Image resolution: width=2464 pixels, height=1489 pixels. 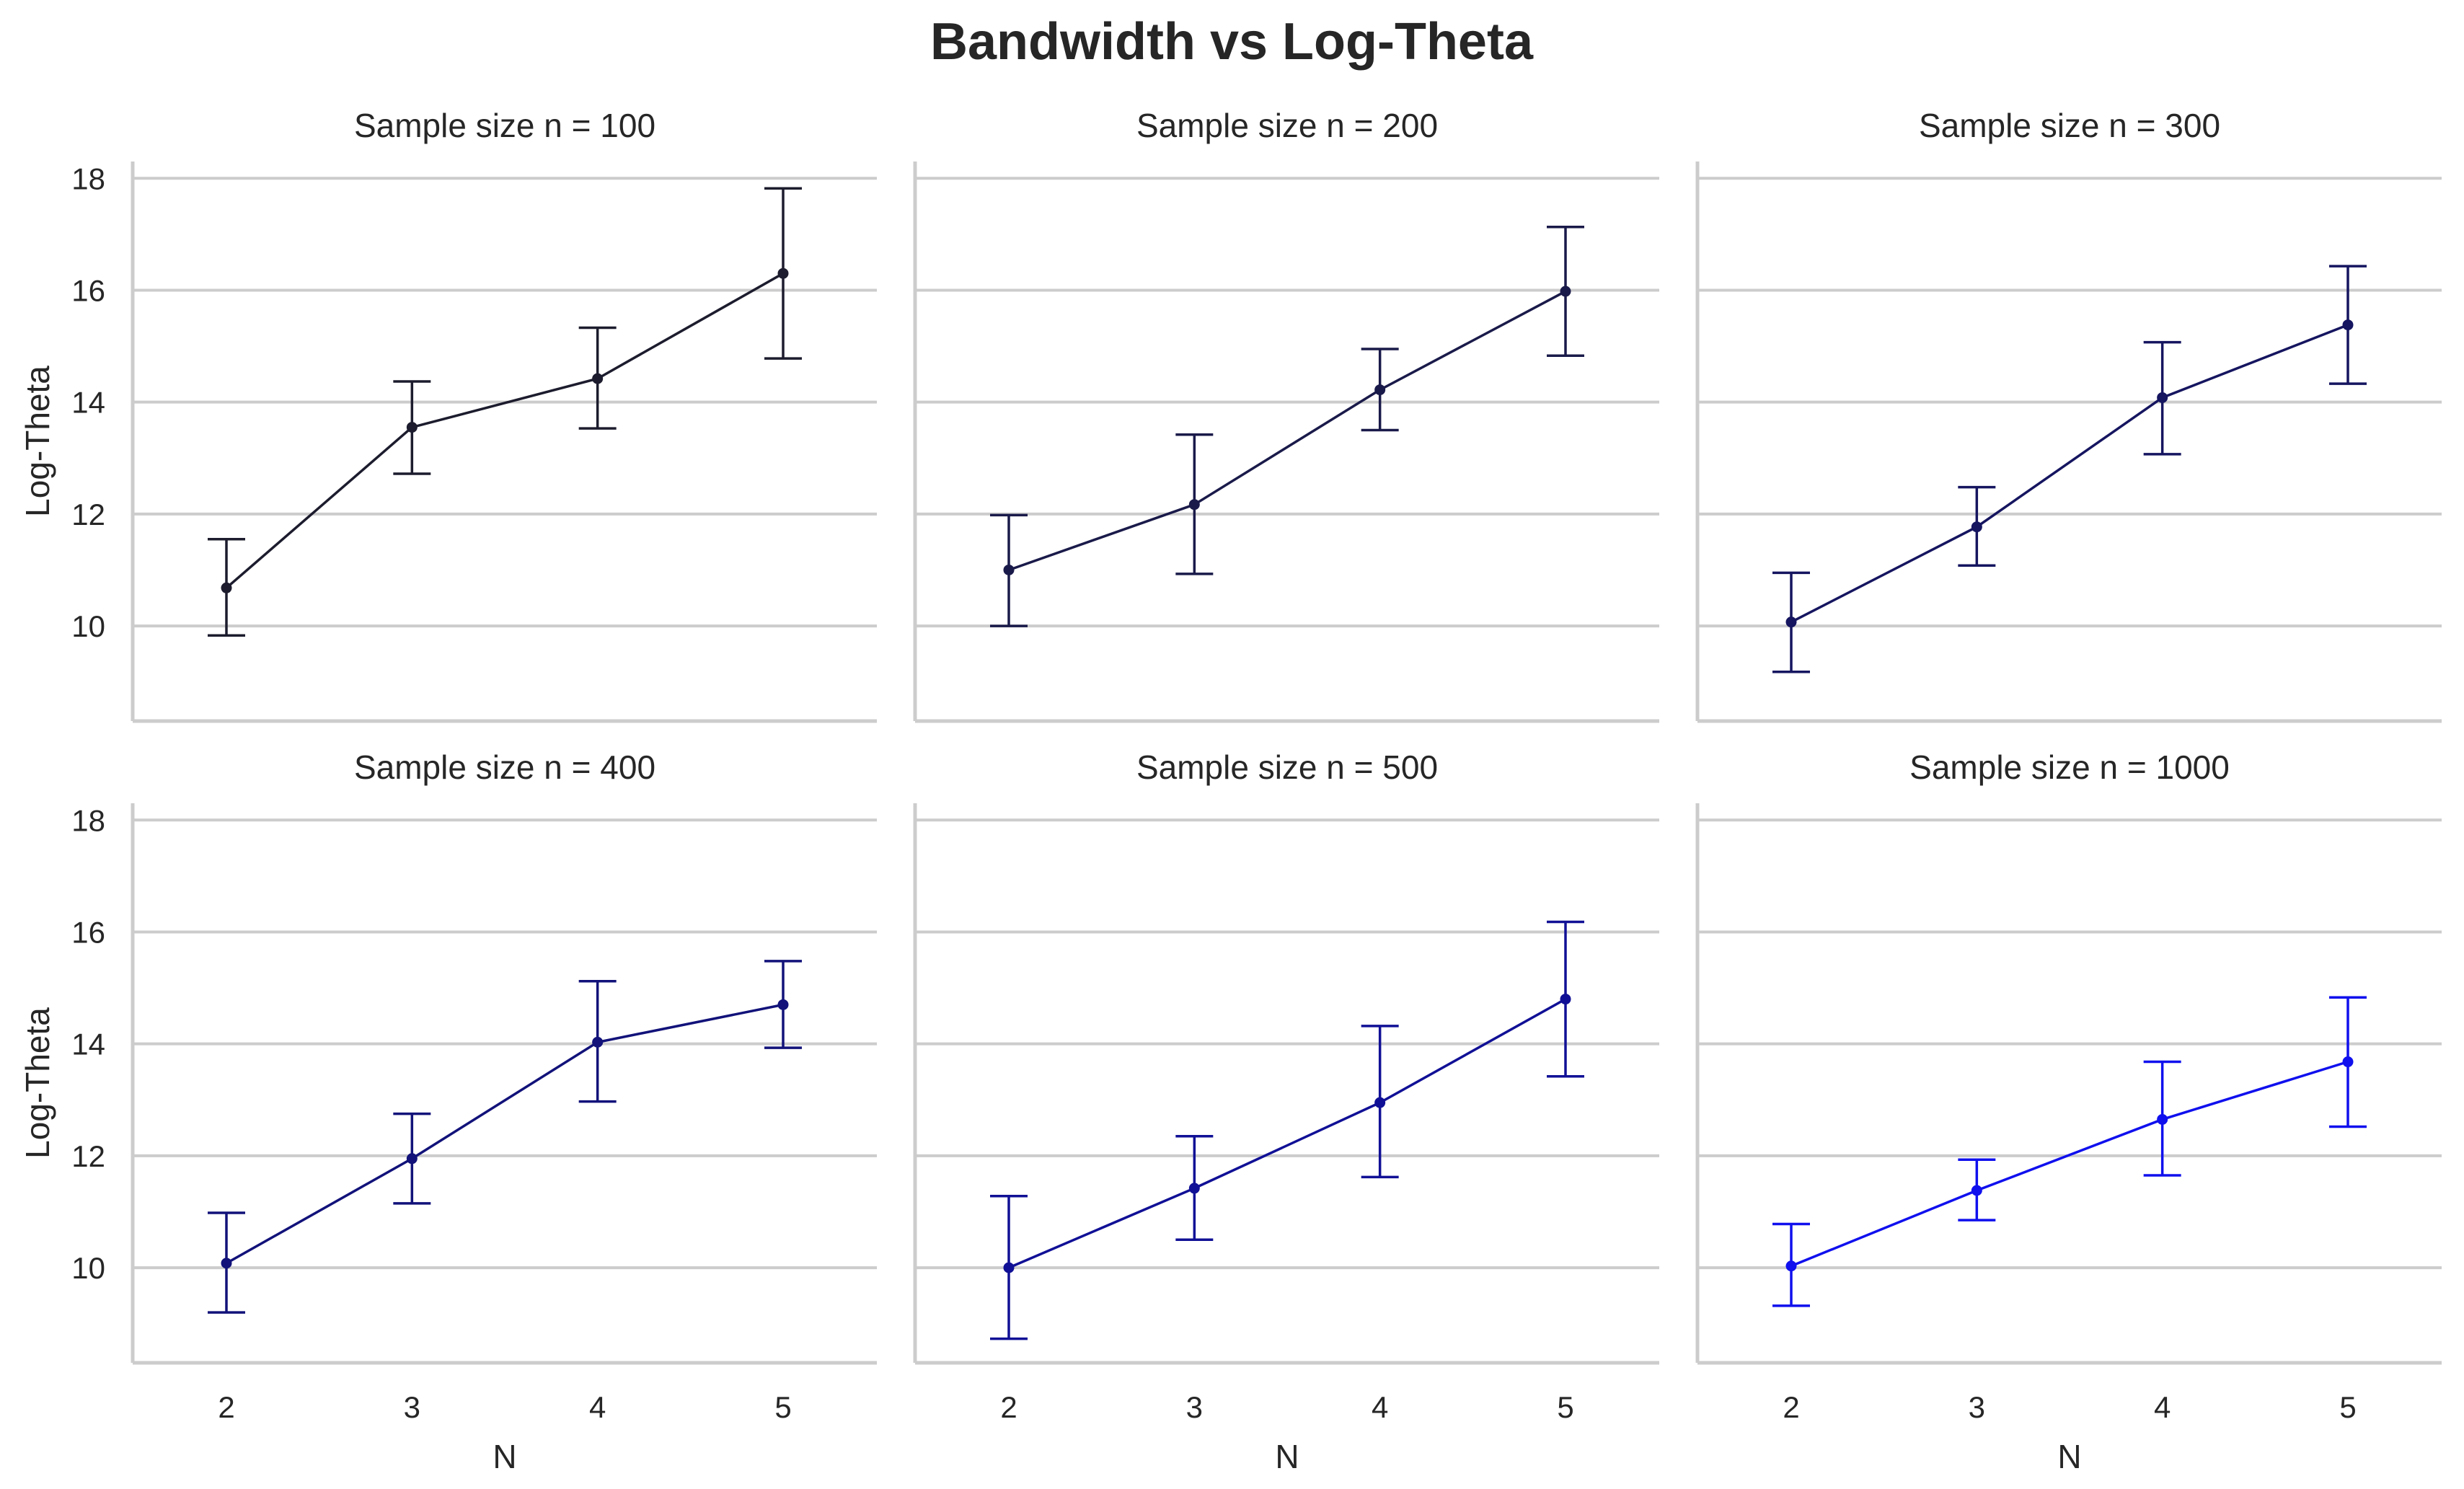 What do you see at coordinates (1232, 42) in the screenshot?
I see `chart-title: Bandwidth vs Log-Theta` at bounding box center [1232, 42].